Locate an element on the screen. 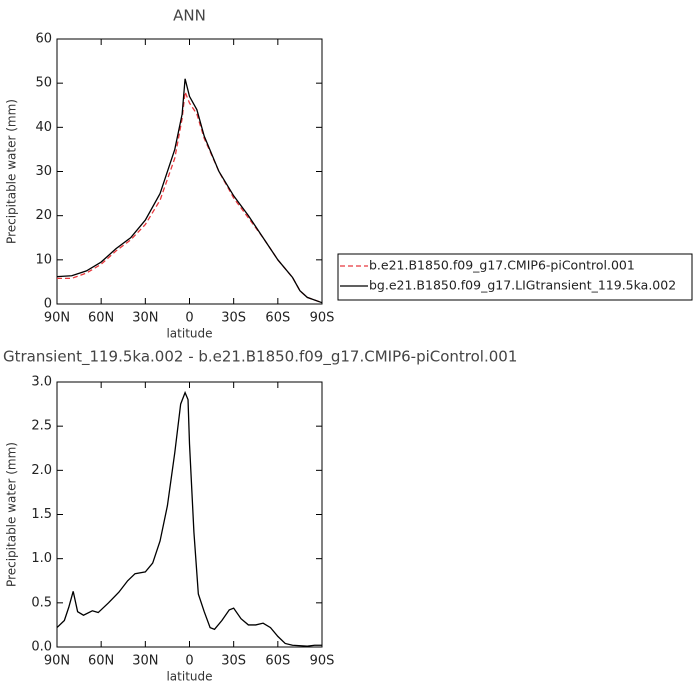  y-tick-label: 2.0 is located at coordinates (41, 470).